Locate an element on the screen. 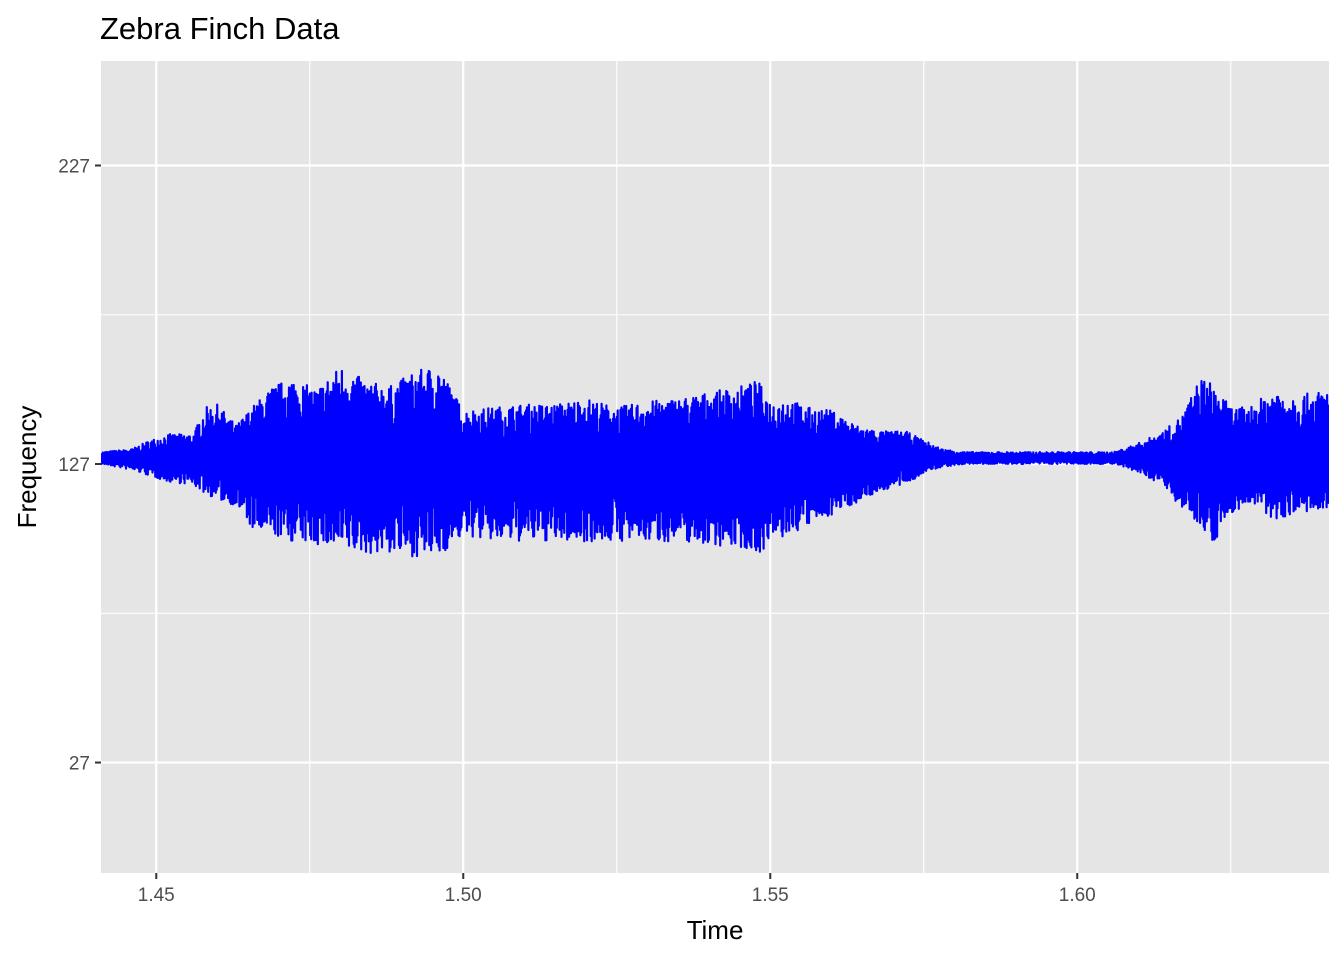  y-axis: 27 127 227 is located at coordinates (79, 465).